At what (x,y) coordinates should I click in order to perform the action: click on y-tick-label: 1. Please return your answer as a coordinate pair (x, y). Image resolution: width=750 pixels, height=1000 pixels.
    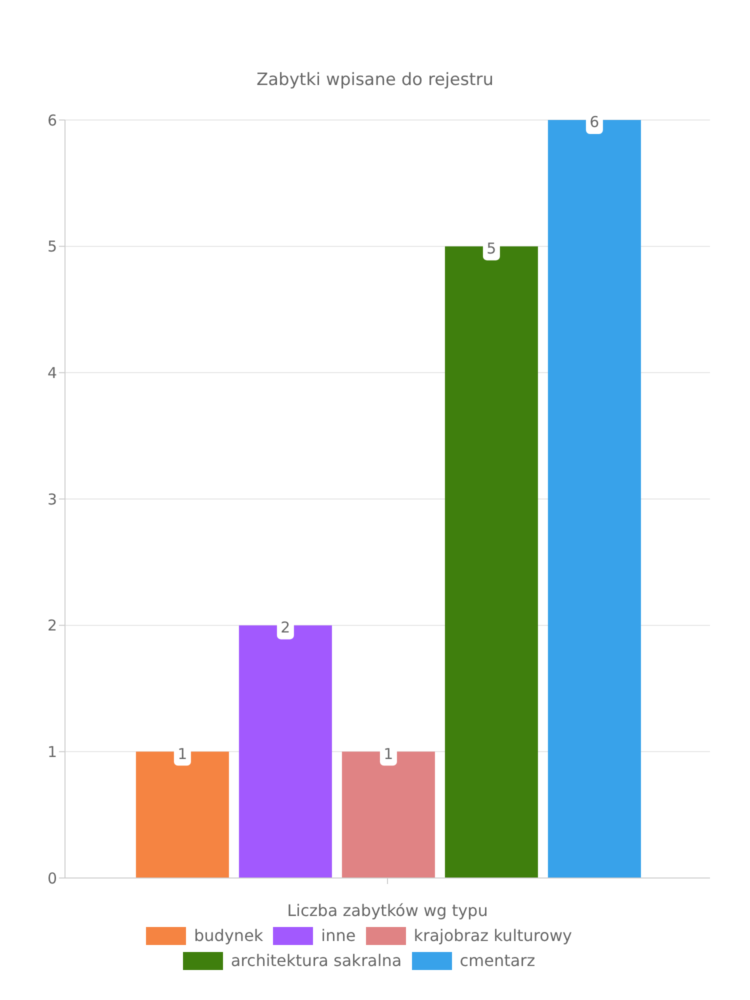
    Looking at the image, I should click on (52, 751).